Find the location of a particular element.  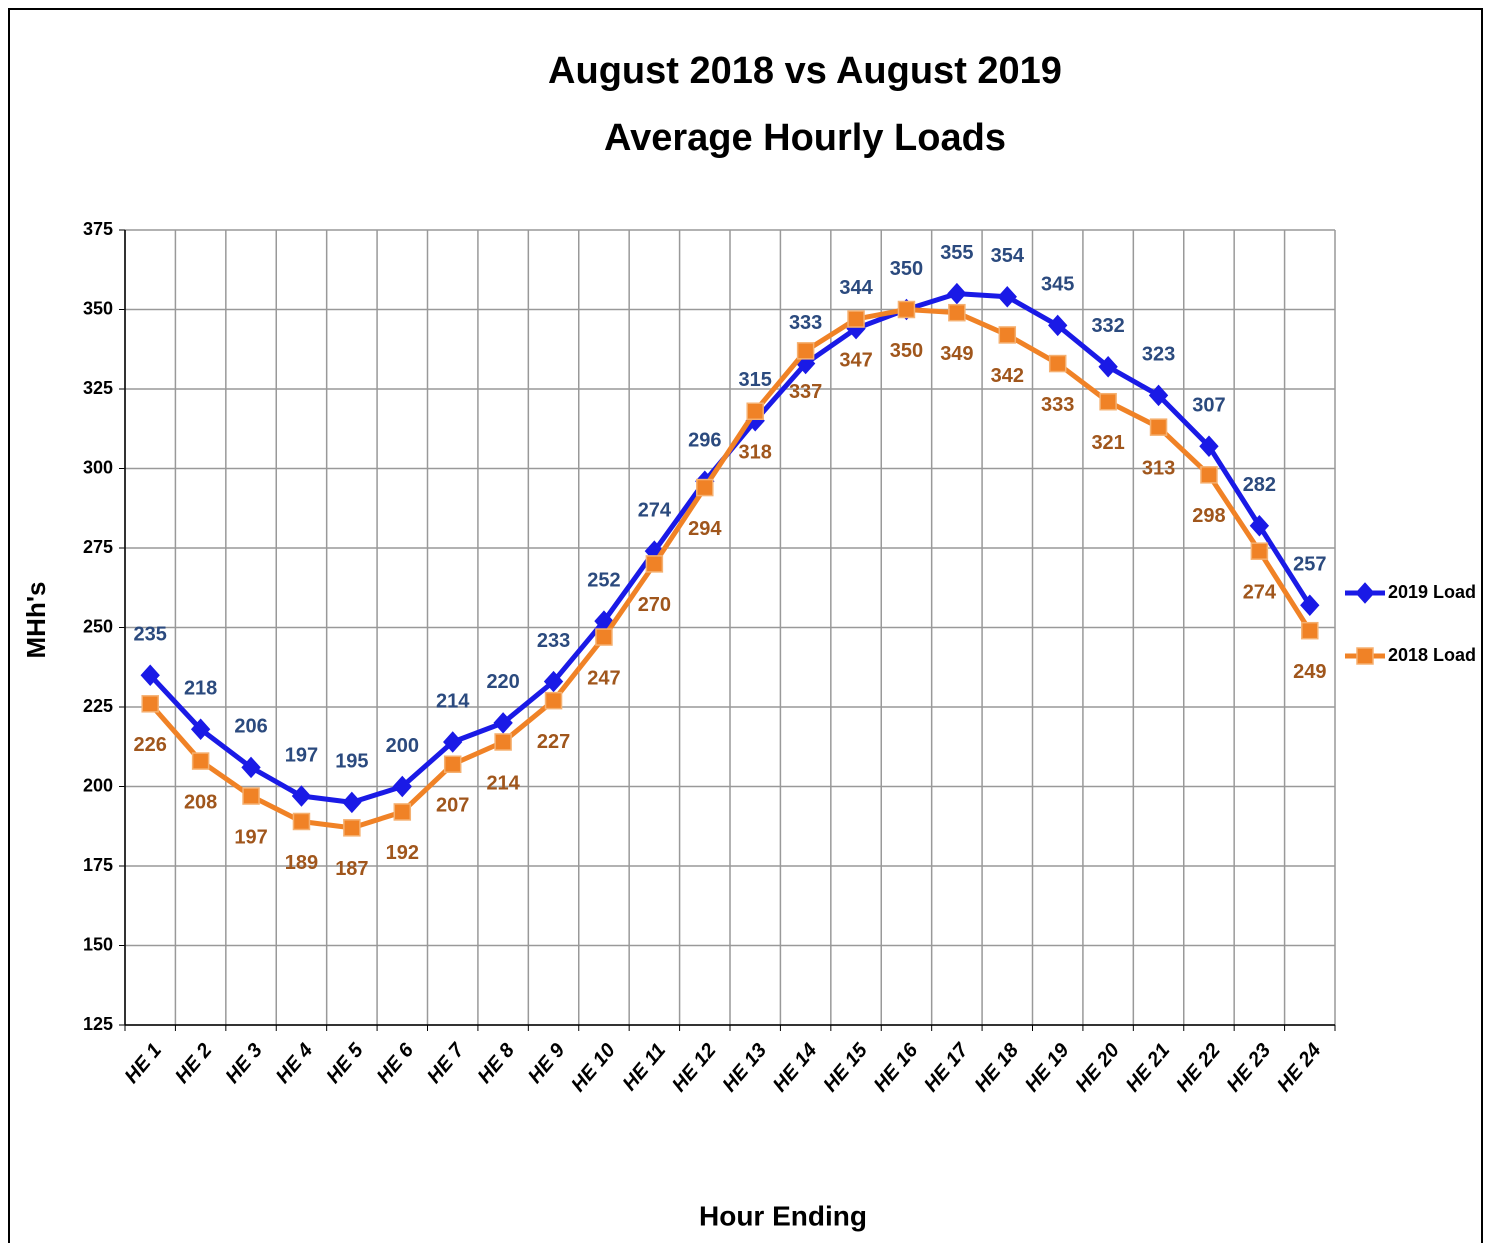

data-label: 332 is located at coordinates (1107, 326).